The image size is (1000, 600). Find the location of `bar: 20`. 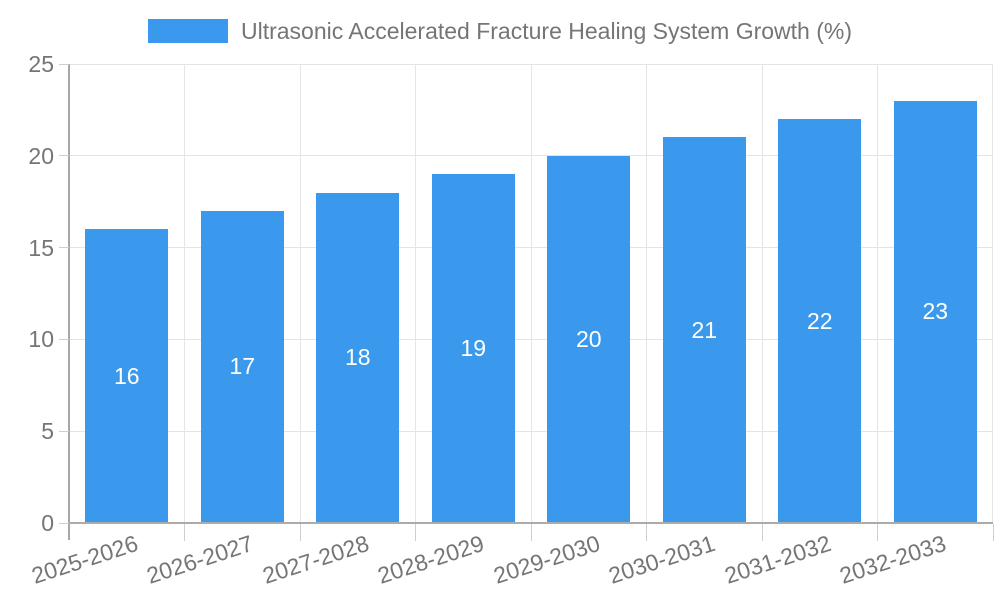

bar: 20 is located at coordinates (589, 339).